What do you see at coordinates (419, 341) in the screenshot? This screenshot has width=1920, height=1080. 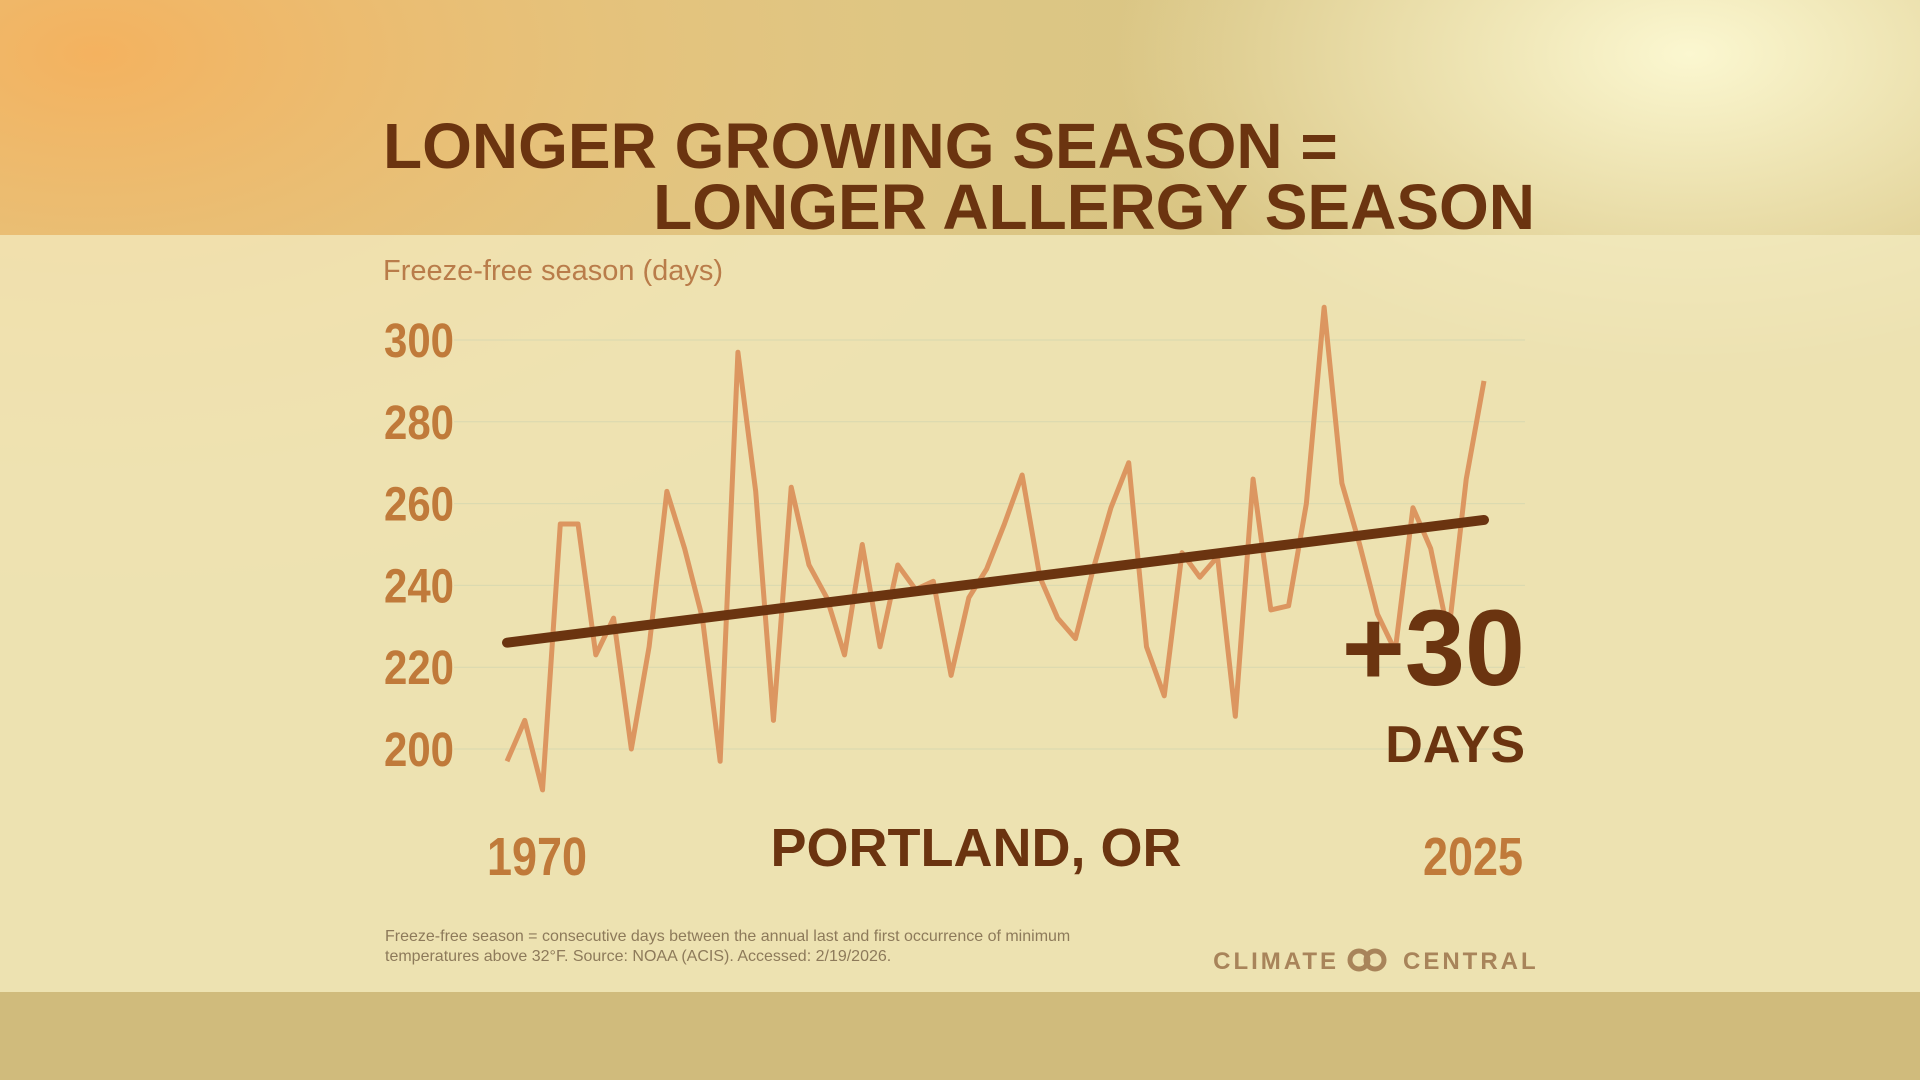 I see `y-tick-label: 300` at bounding box center [419, 341].